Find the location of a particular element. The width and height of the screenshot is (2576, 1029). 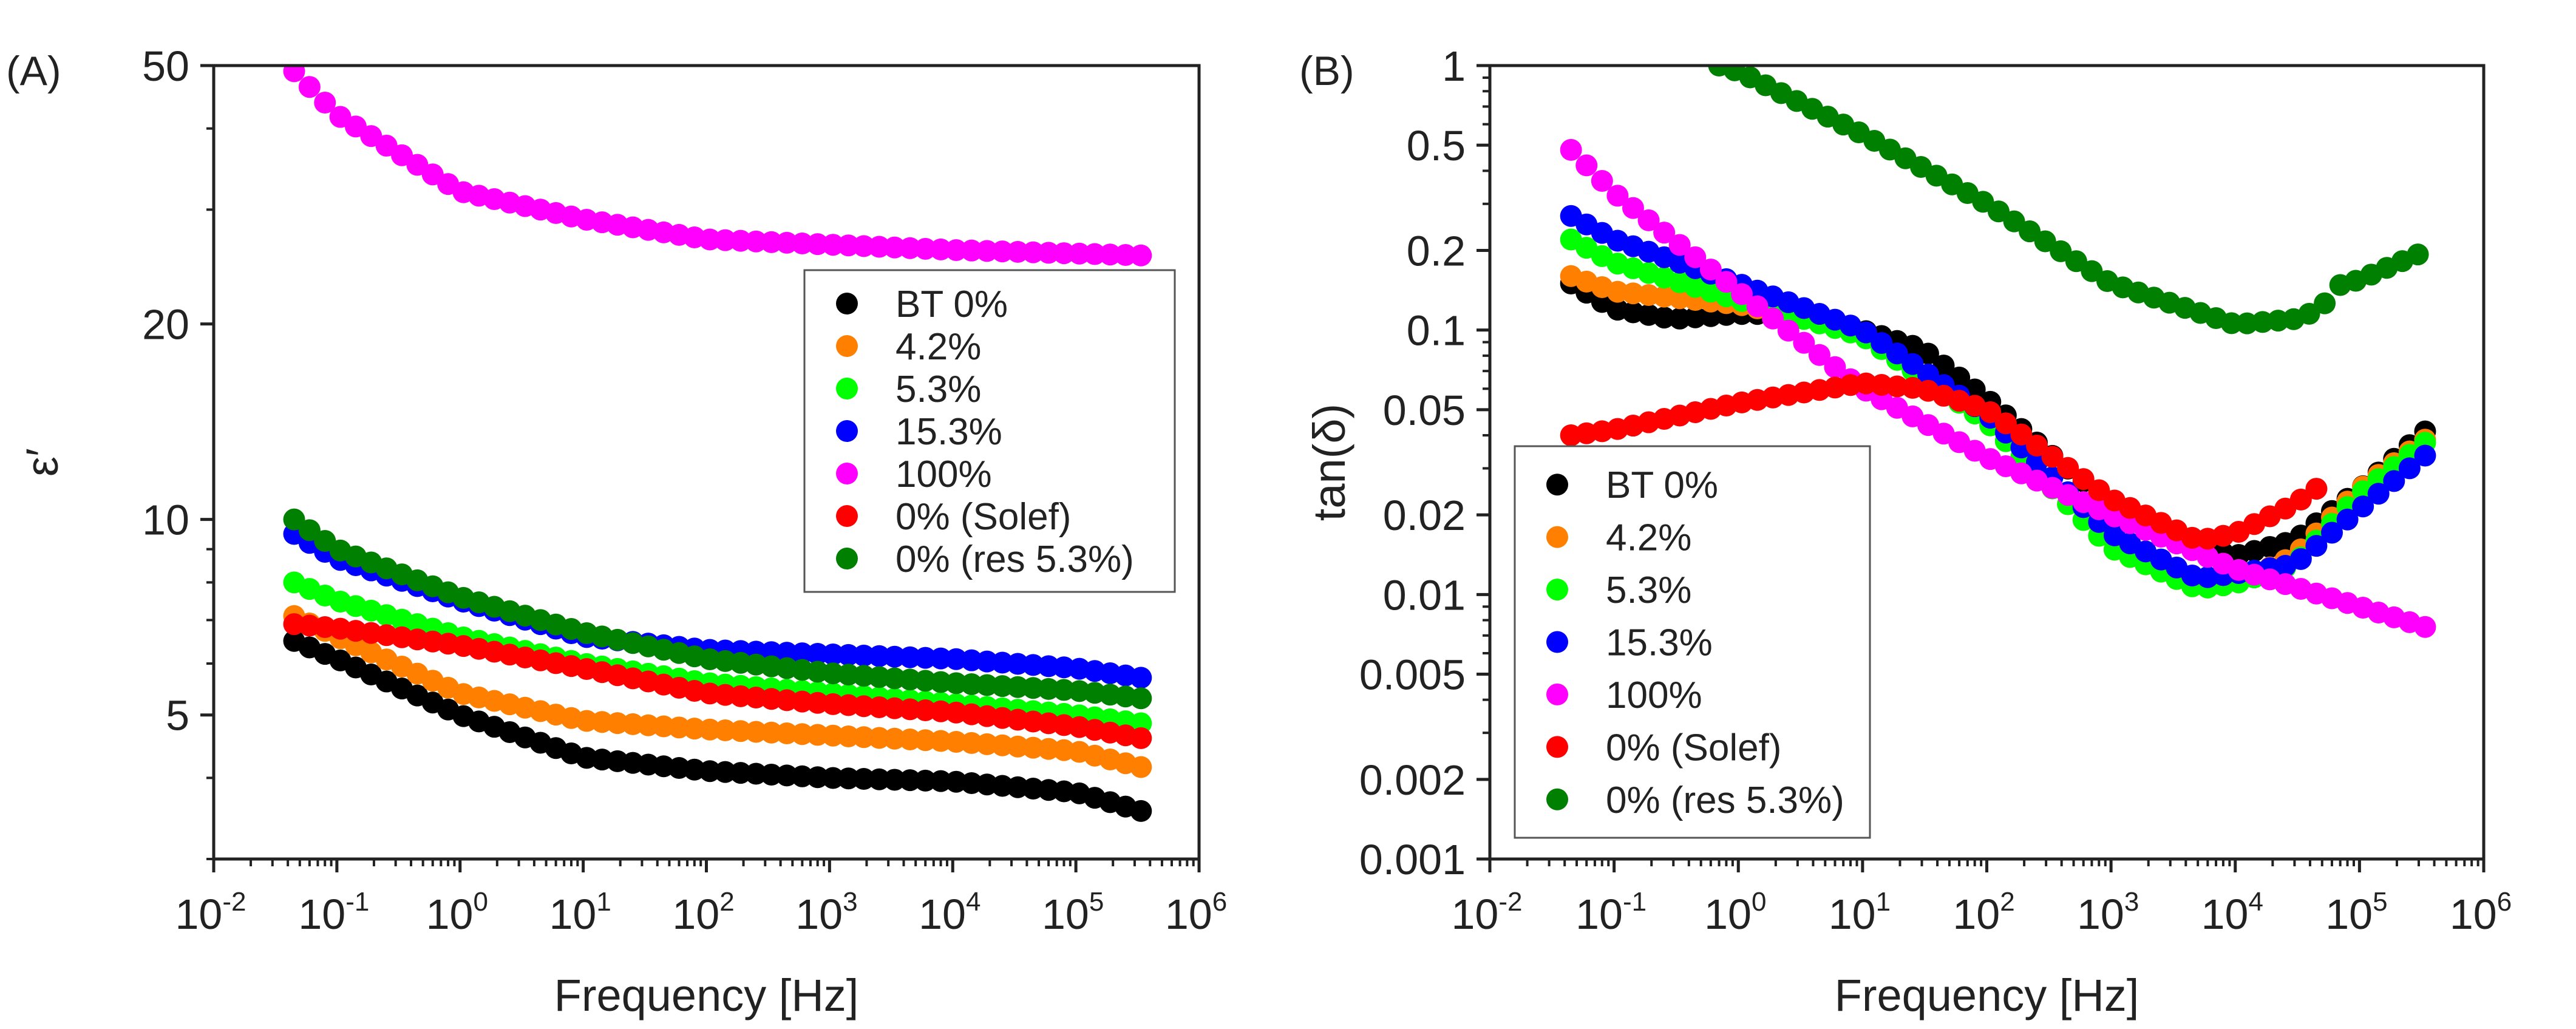

y-tick-label: 0.1 is located at coordinates (1436, 331).